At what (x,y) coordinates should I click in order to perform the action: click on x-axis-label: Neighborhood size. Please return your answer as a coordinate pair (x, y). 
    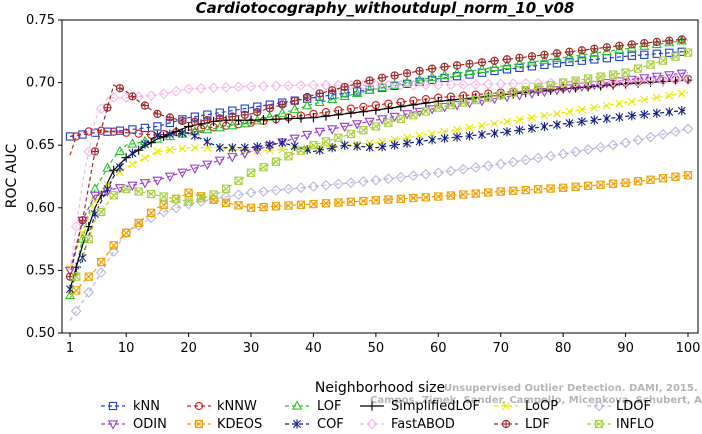
    Looking at the image, I should click on (380, 388).